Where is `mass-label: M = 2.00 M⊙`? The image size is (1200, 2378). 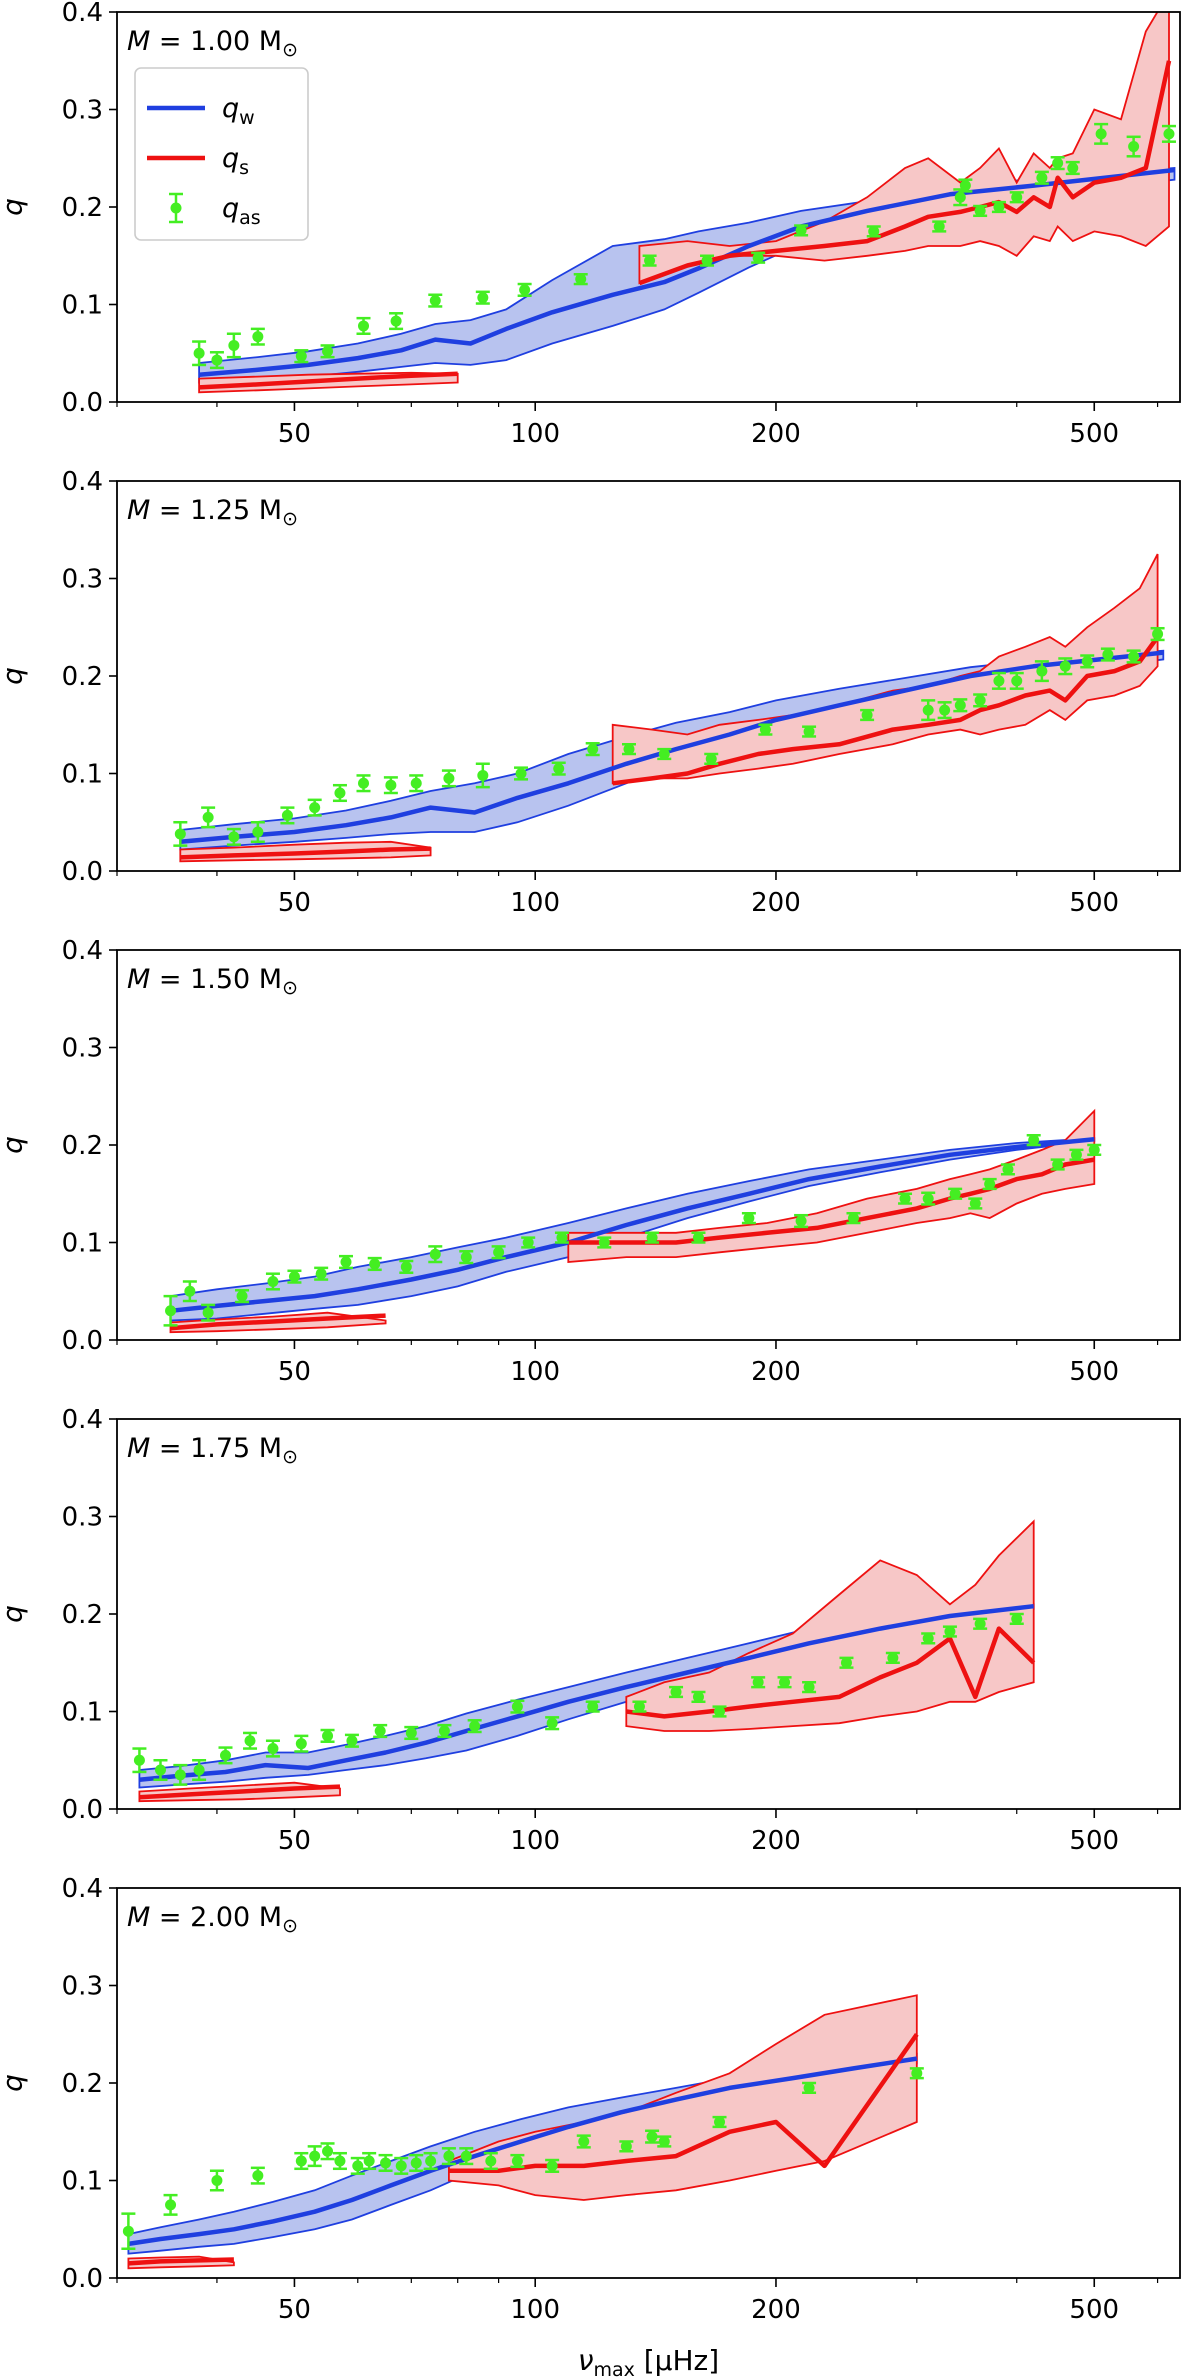
mass-label: M = 2.00 M⊙ is located at coordinates (212, 1919).